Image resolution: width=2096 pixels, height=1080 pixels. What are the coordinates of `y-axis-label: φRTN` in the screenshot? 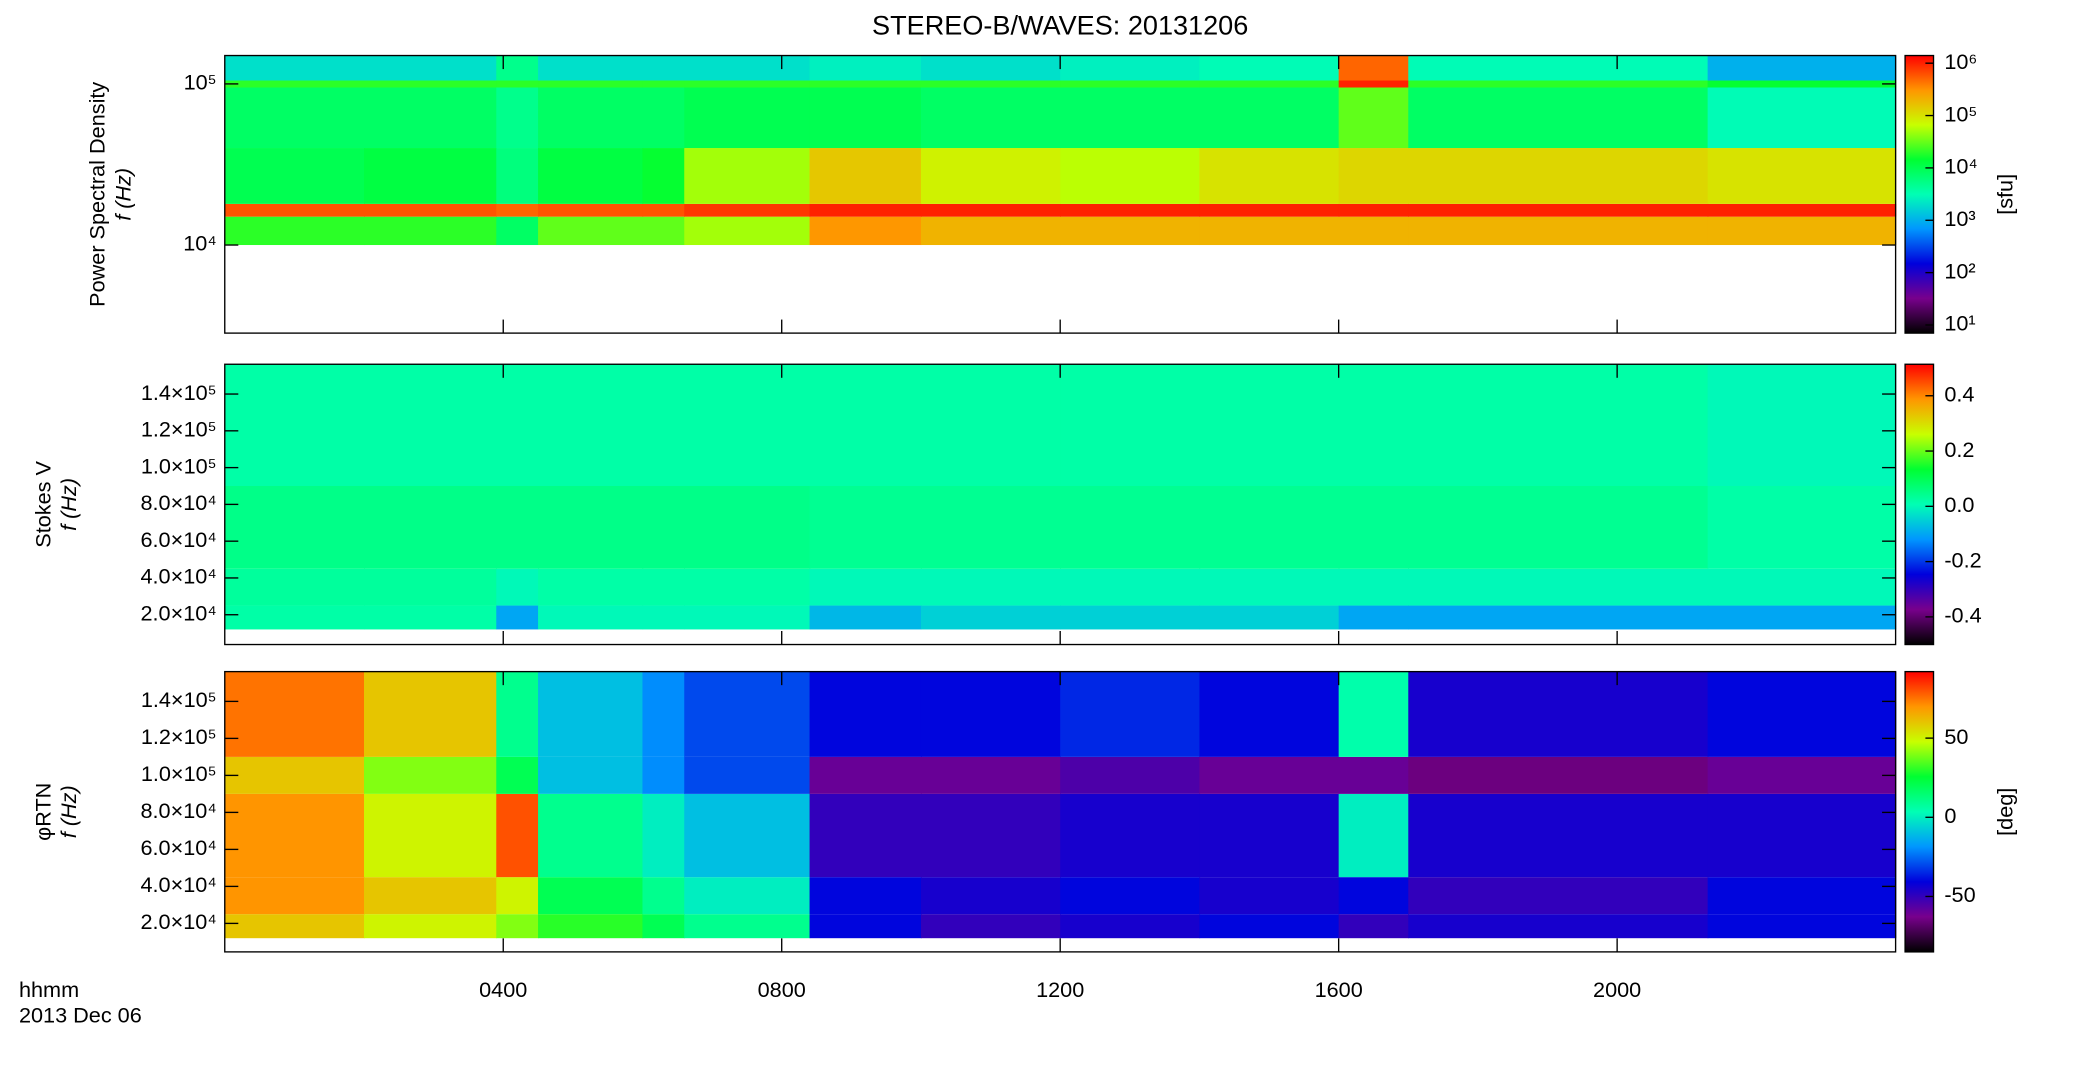 It's located at (42, 812).